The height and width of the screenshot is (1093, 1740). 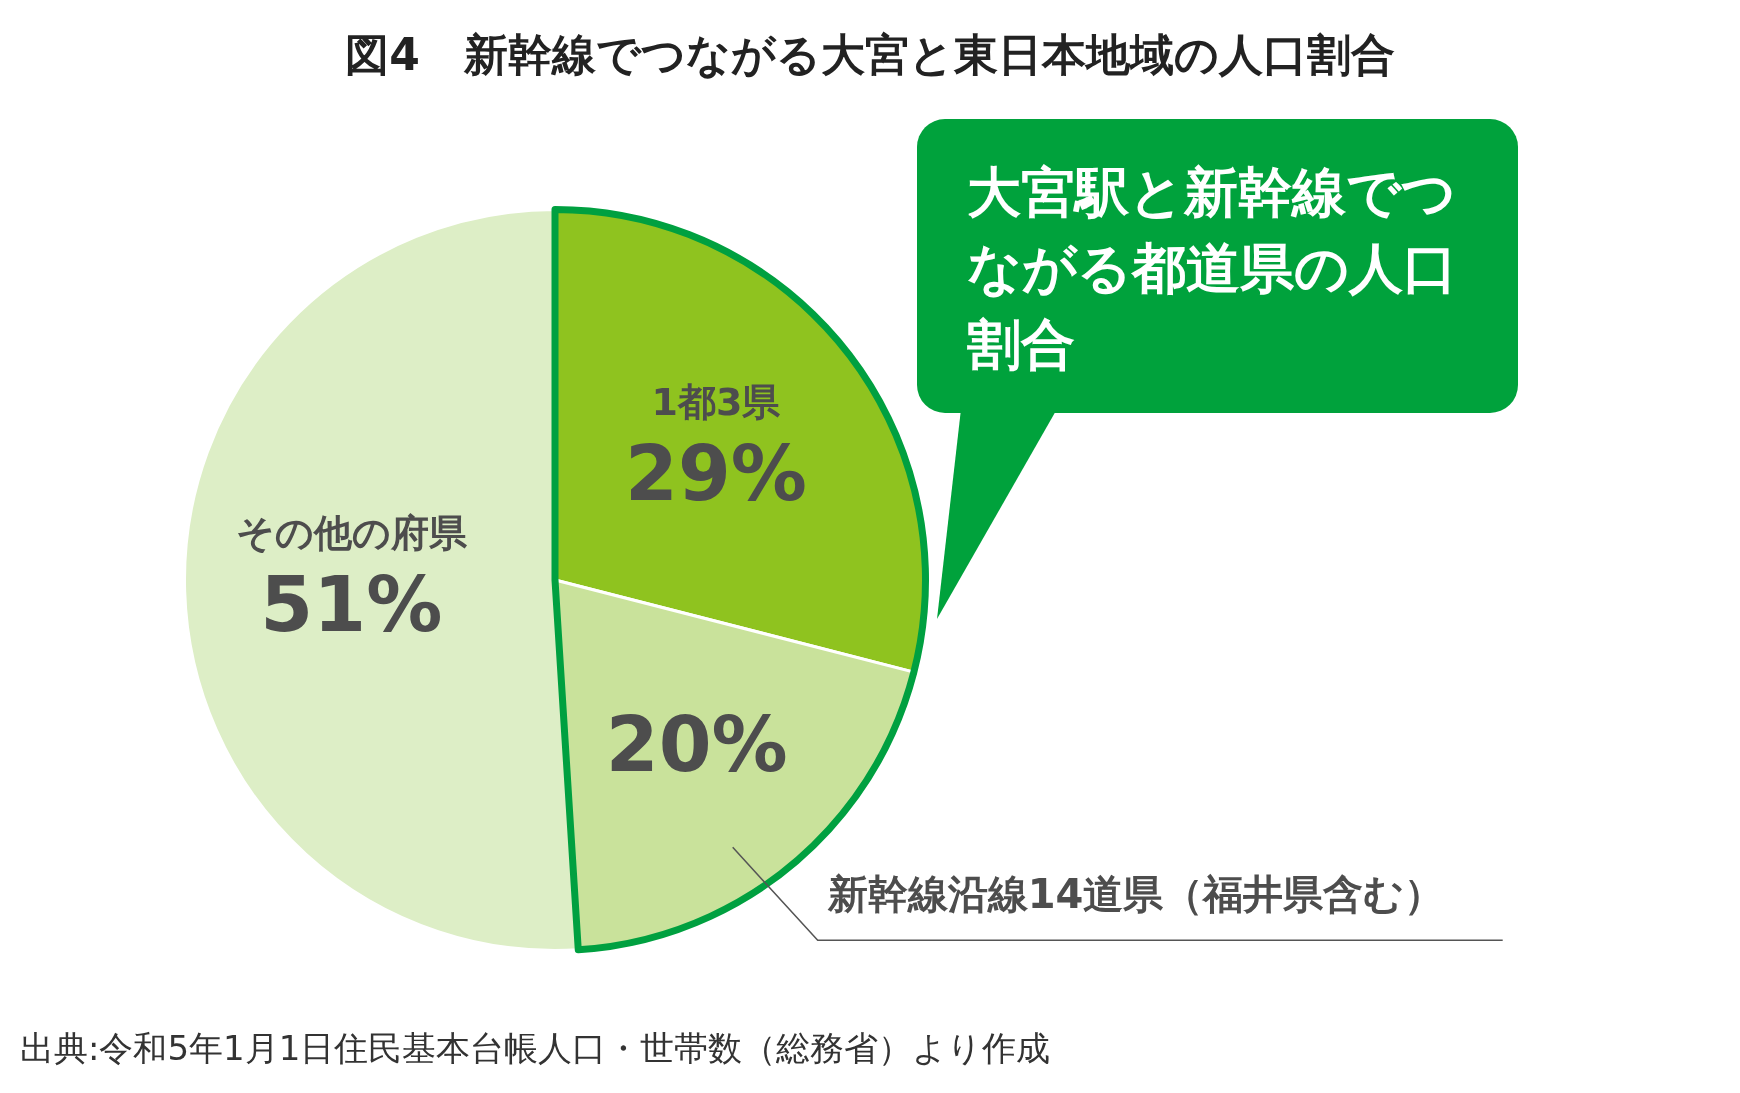 I want to click on data-label: 20%, so click(x=696, y=745).